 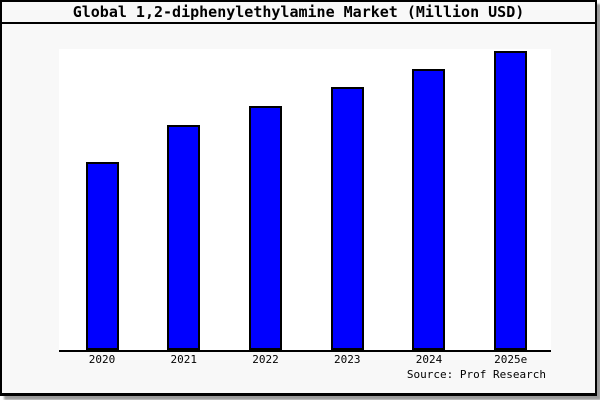 I want to click on x-tick-label-2020: 2020, so click(x=102, y=359).